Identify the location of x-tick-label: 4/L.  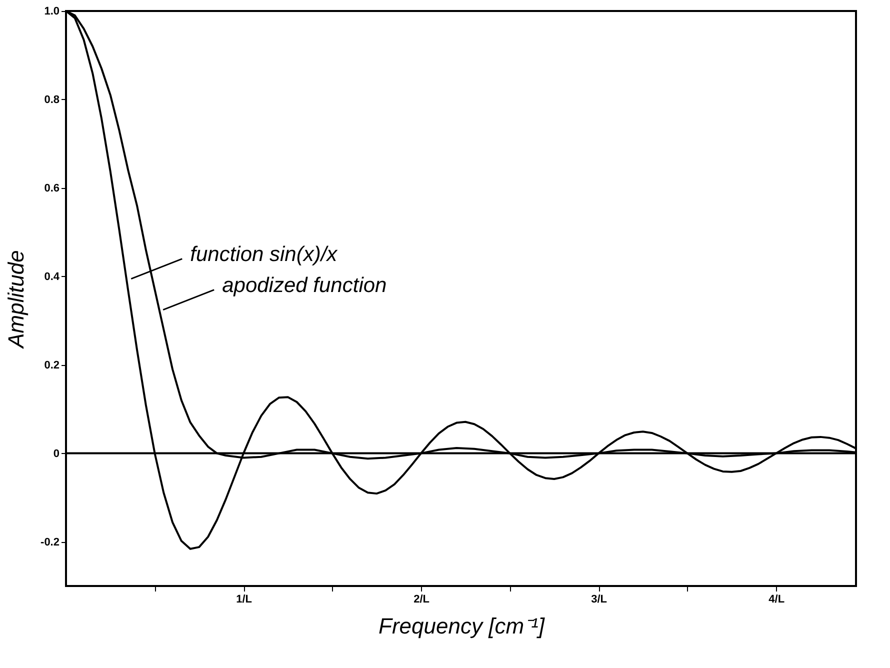
(776, 600).